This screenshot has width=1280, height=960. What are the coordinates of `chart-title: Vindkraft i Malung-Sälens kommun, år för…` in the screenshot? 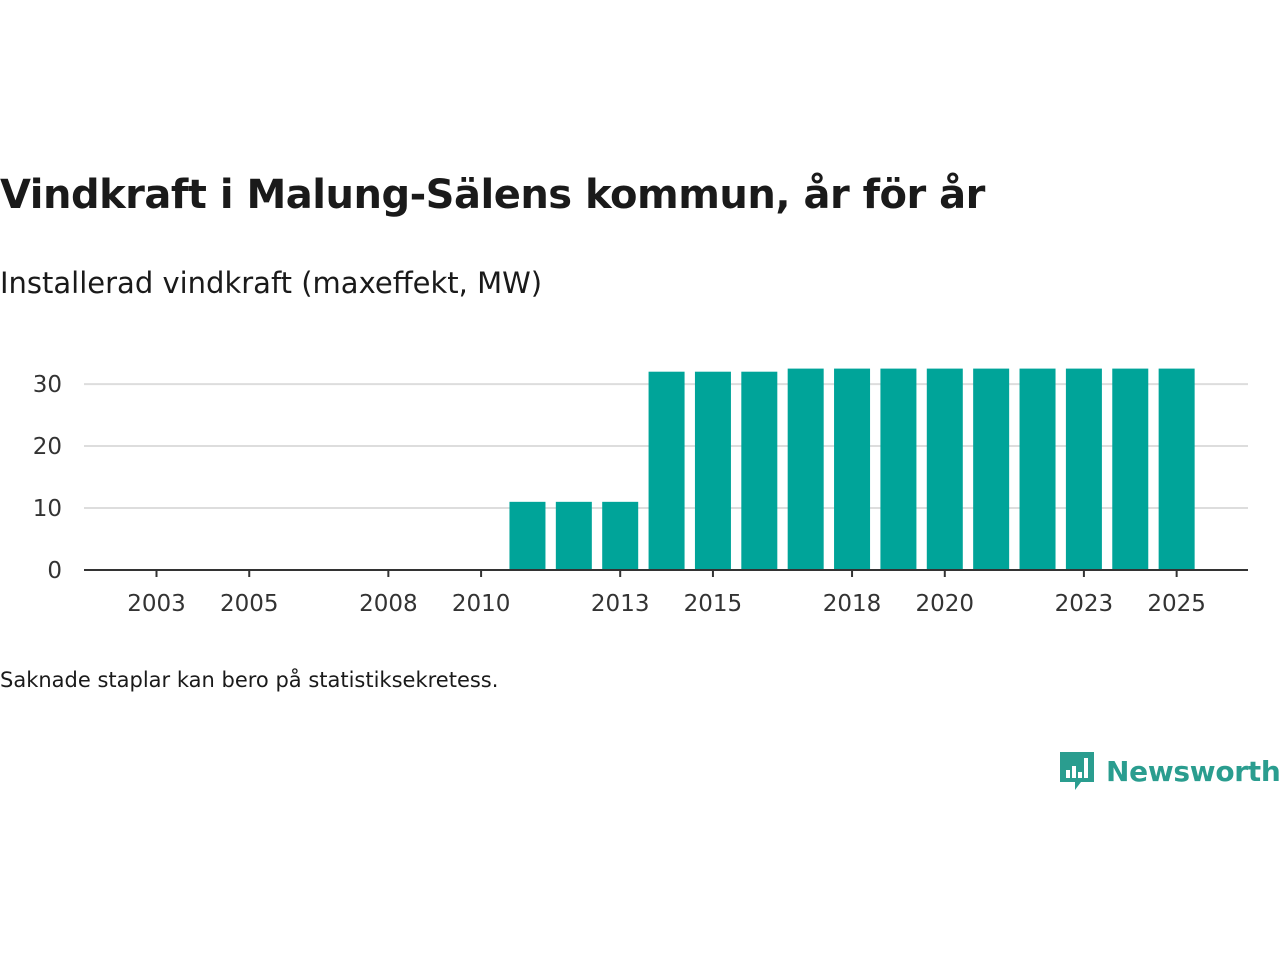 It's located at (492, 195).